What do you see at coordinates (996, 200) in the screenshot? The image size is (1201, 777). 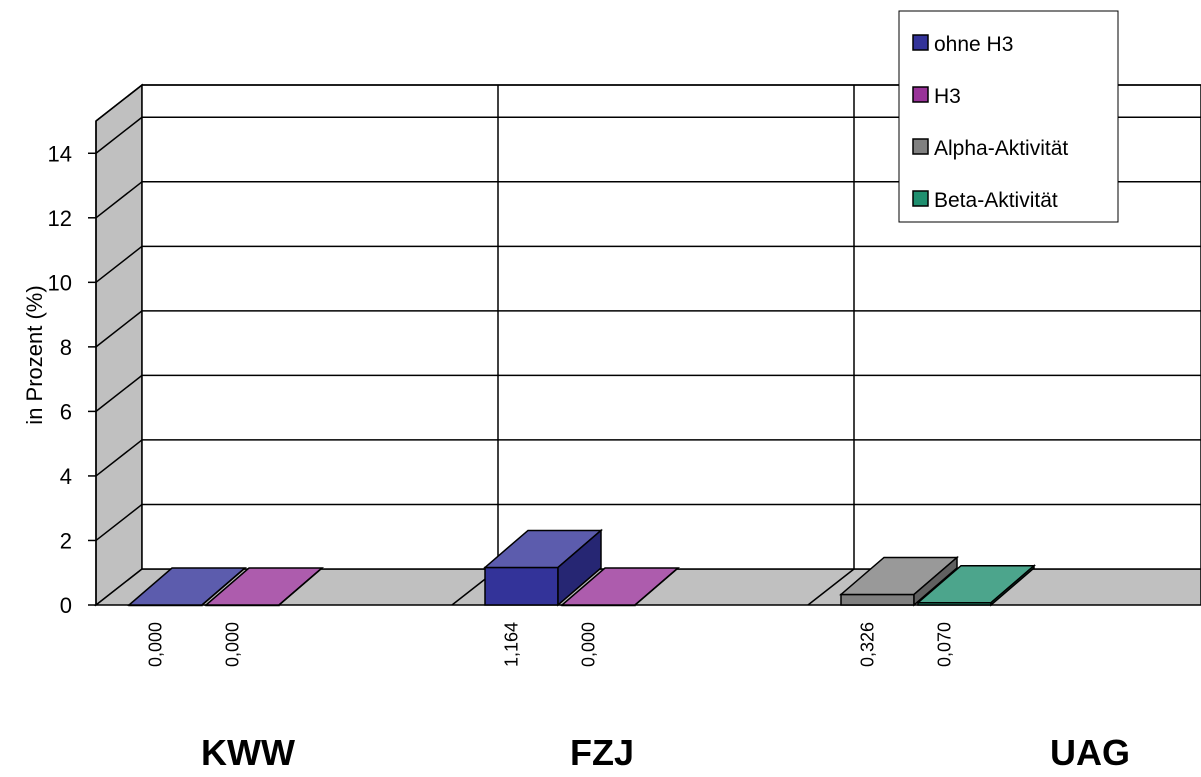 I see `legend-label: Beta-Aktivität` at bounding box center [996, 200].